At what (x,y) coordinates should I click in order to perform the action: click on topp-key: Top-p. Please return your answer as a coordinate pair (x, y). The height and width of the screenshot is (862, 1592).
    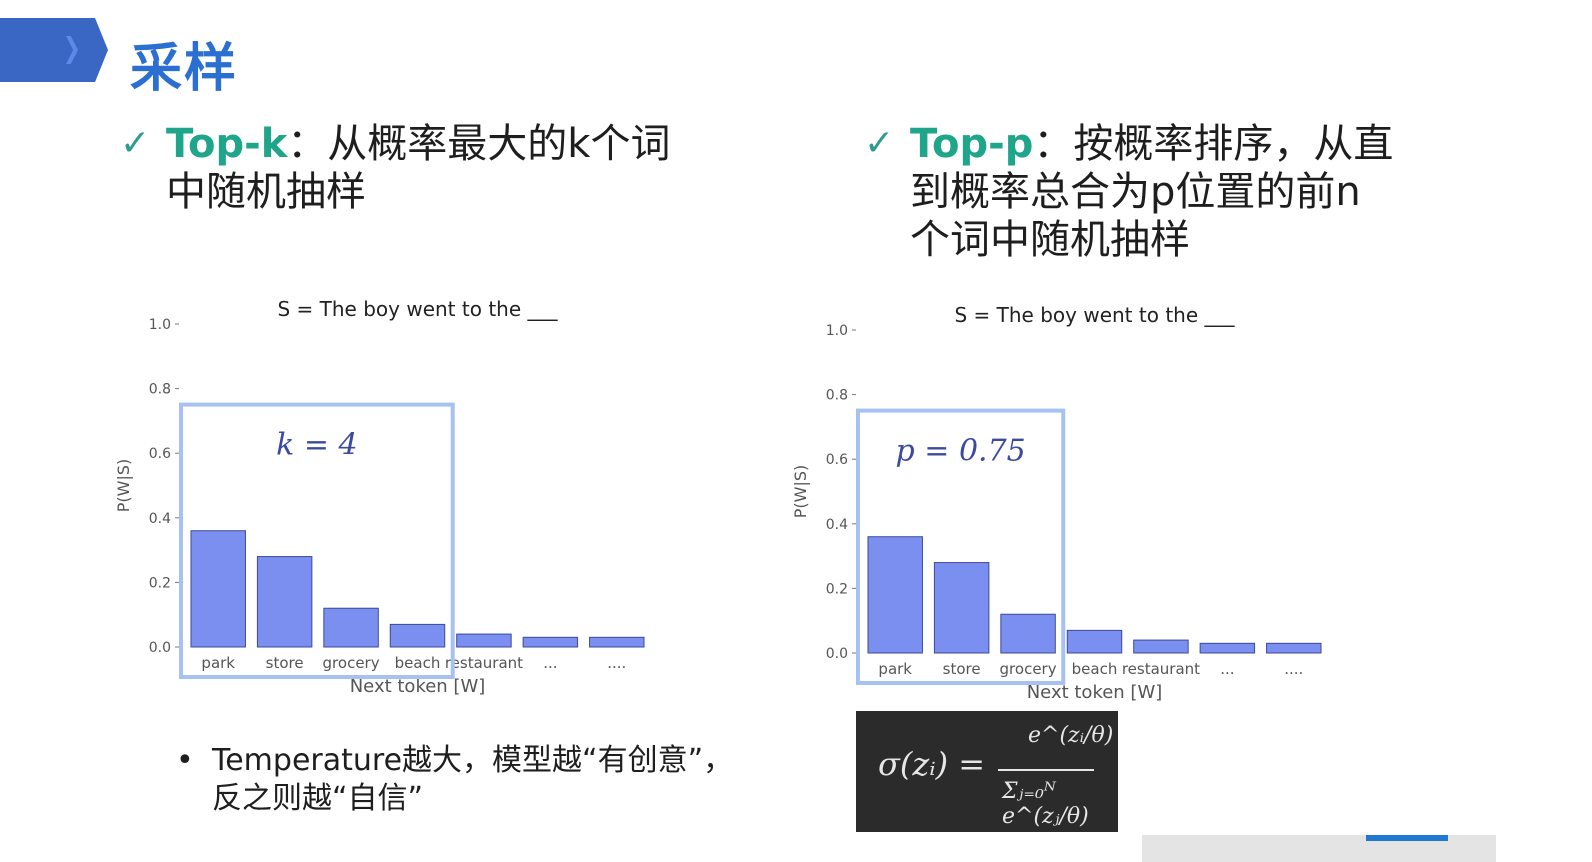
    Looking at the image, I should click on (972, 144).